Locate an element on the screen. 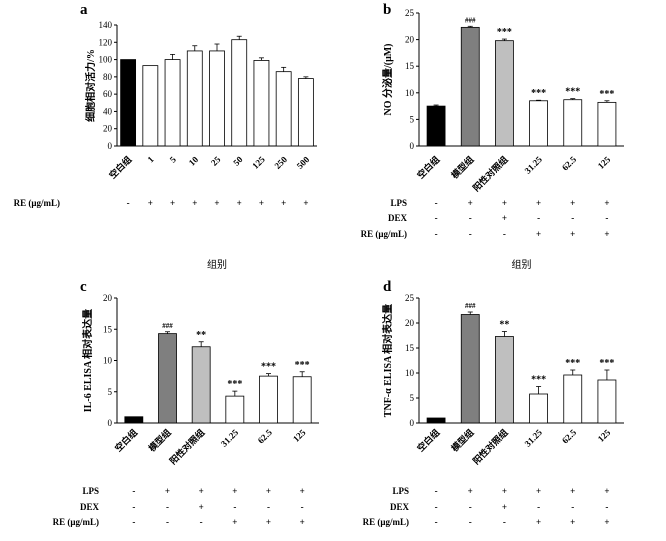 This screenshot has width=666, height=541. x-axis-label: 组别 is located at coordinates (217, 264).